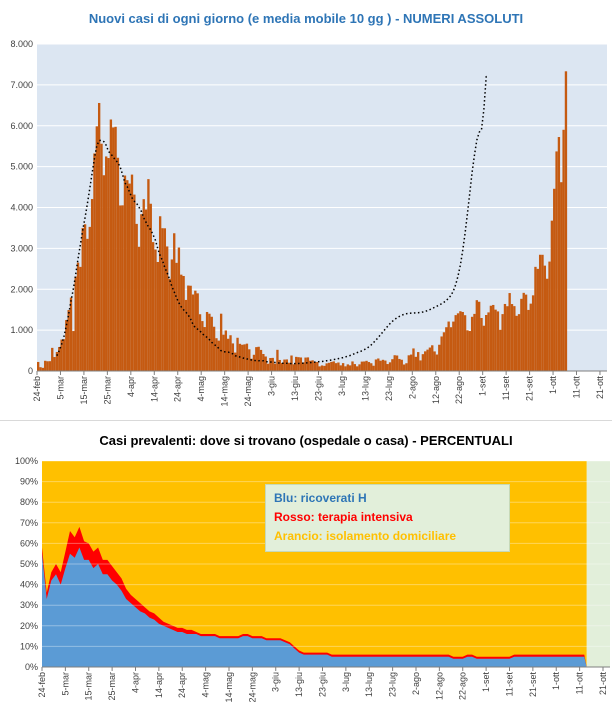 The height and width of the screenshot is (712, 612). Describe the element at coordinates (29, 626) in the screenshot. I see `y-tick-label: 20%` at that location.